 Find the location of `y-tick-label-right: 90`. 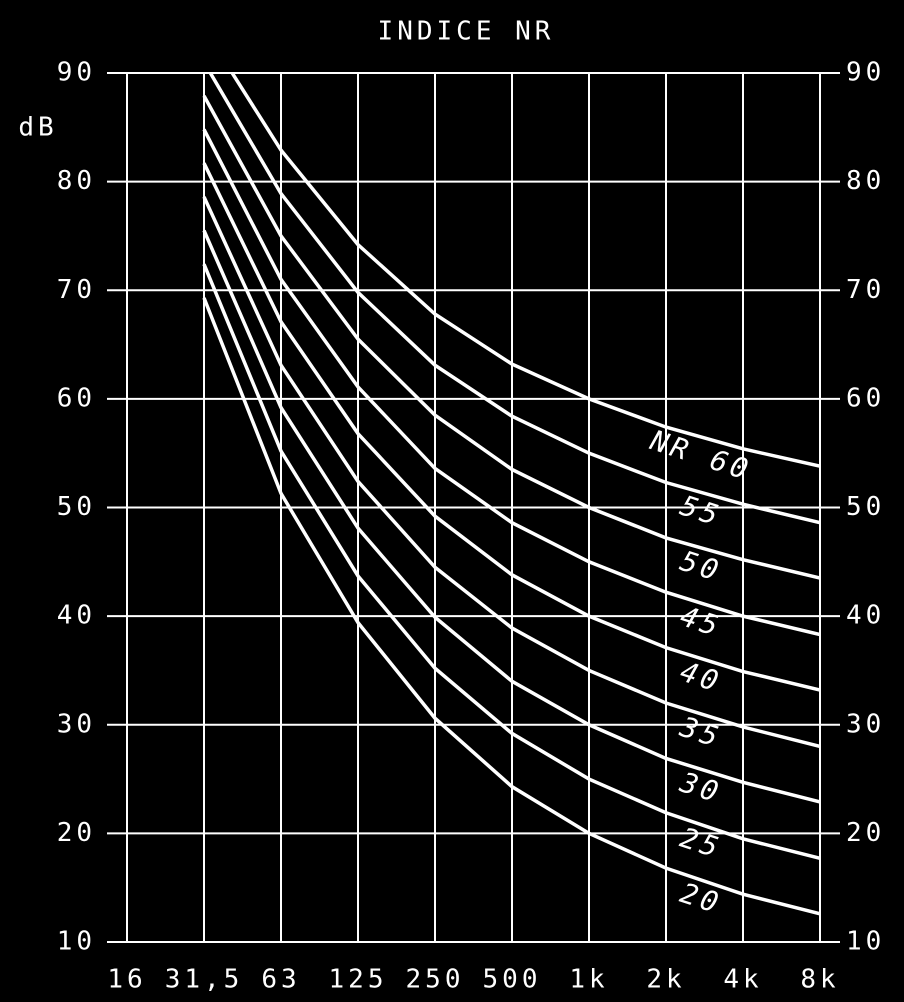

y-tick-label-right: 90 is located at coordinates (865, 73).